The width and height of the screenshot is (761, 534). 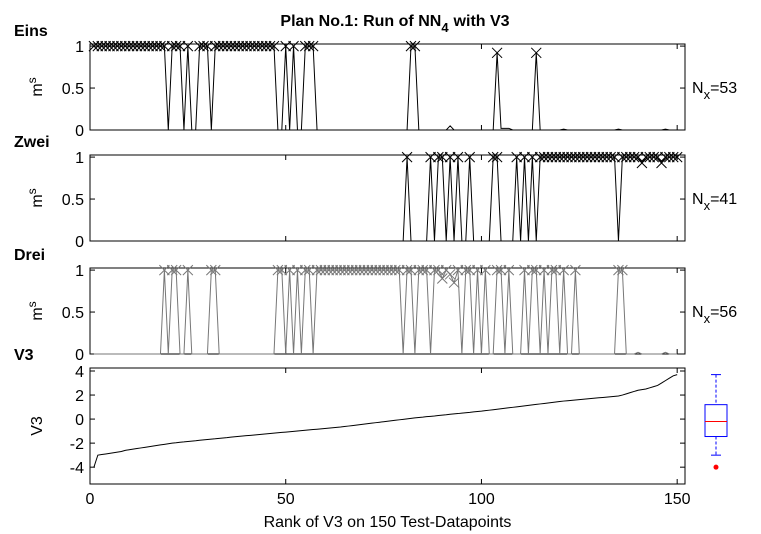 I want to click on panel-label: Eins, so click(x=31, y=31).